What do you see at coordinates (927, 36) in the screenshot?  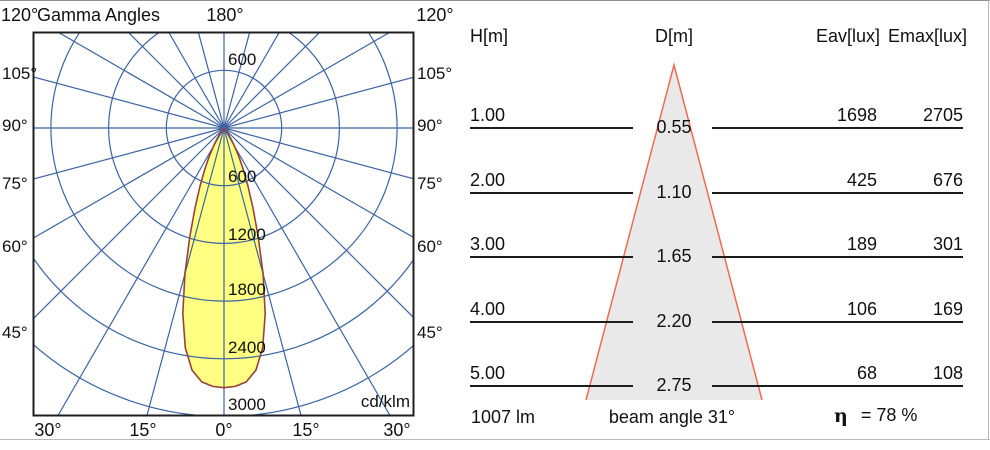 I see `col-header-emax: Emax[lux]` at bounding box center [927, 36].